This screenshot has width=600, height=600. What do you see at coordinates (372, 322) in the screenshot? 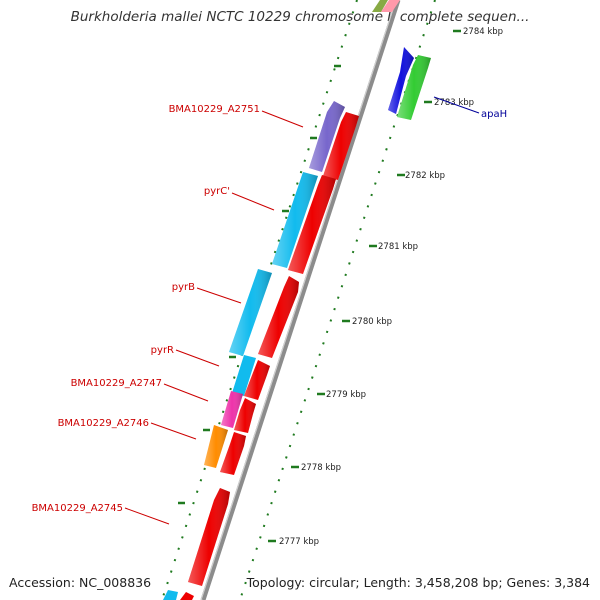
I see `scale-label: 2780 kbp` at bounding box center [372, 322].